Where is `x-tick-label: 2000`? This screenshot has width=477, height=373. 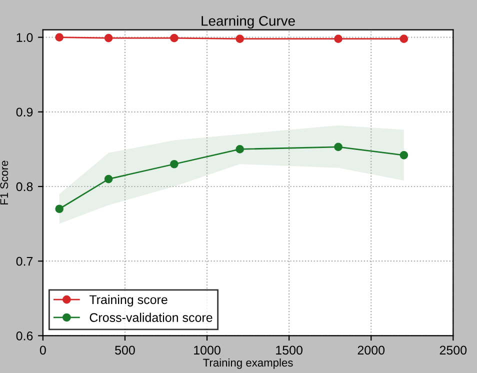 x-tick-label: 2000 is located at coordinates (371, 350).